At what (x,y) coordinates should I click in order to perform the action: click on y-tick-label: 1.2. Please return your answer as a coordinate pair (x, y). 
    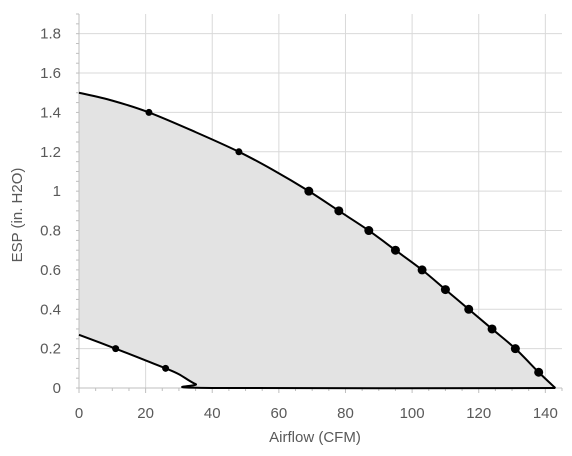
    Looking at the image, I should click on (50, 152).